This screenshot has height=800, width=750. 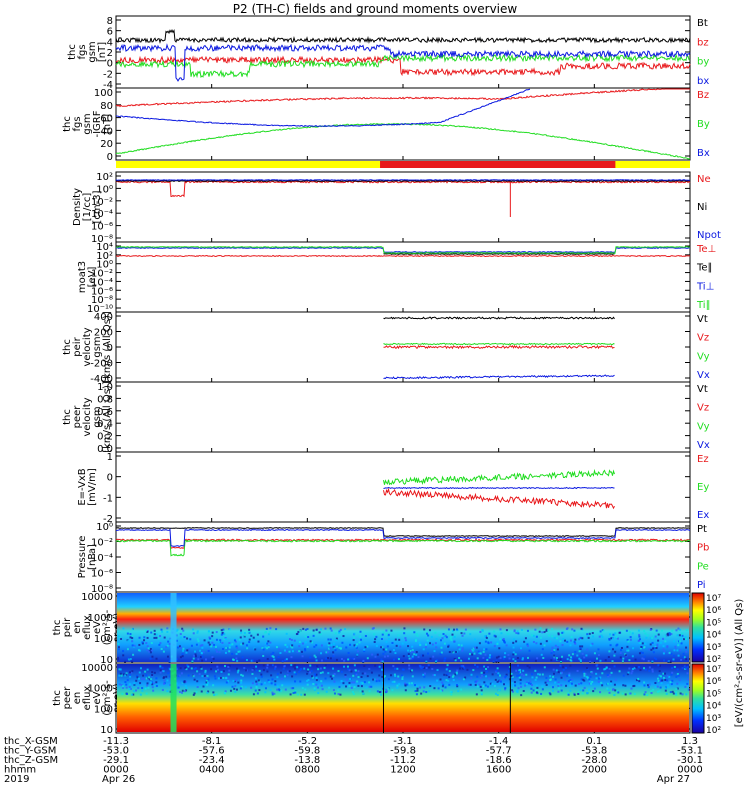 What do you see at coordinates (594, 760) in the screenshot?
I see `x-tick-value: -28.0` at bounding box center [594, 760].